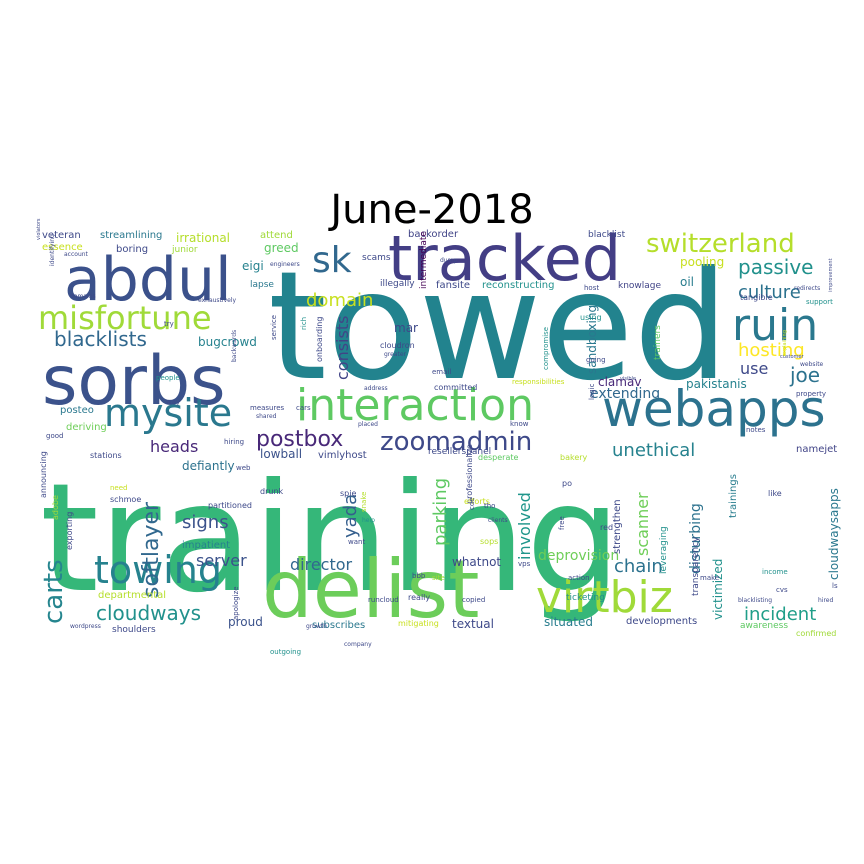 The width and height of the screenshot is (864, 864). Describe the element at coordinates (267, 408) in the screenshot. I see `word-measures: measures` at that location.